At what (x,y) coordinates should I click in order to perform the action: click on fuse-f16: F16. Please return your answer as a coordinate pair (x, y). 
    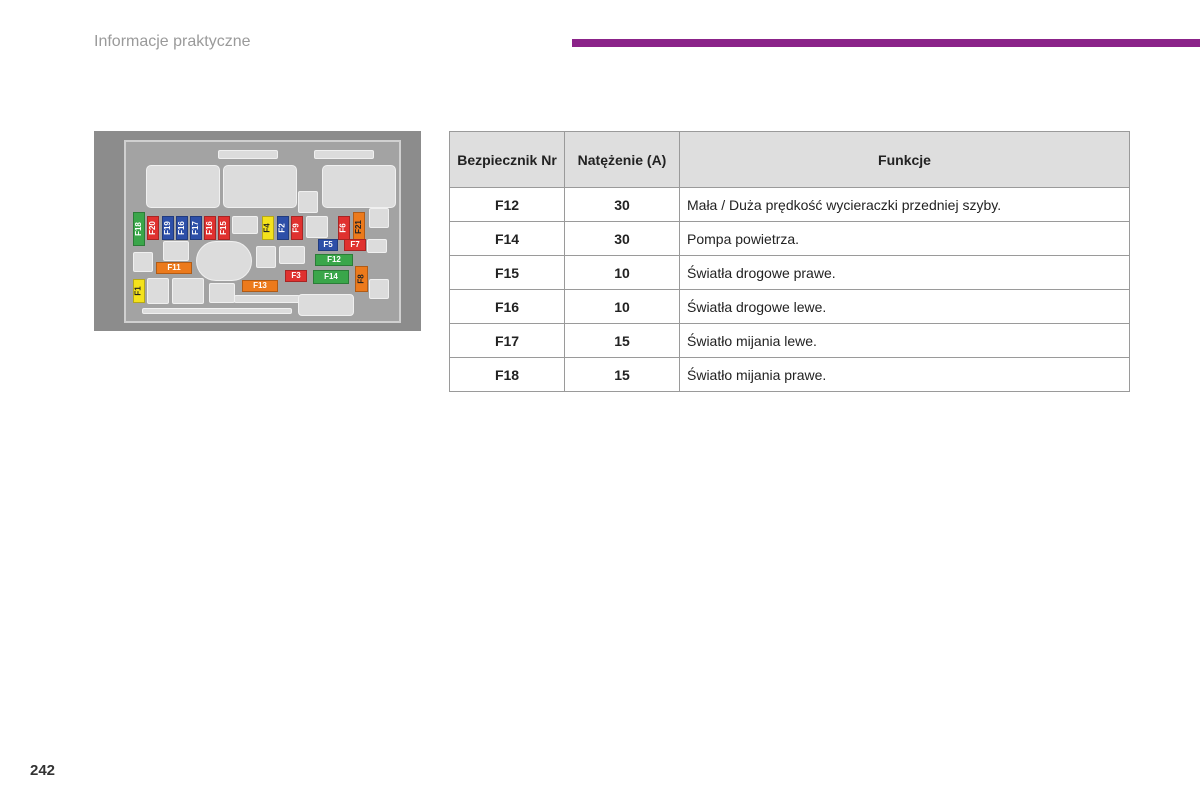
    Looking at the image, I should click on (182, 228).